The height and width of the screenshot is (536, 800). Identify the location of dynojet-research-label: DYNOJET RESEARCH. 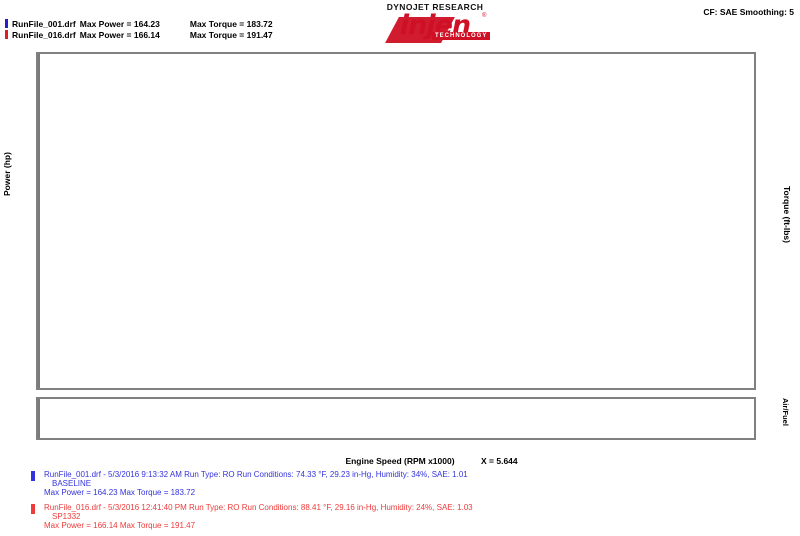
(435, 7).